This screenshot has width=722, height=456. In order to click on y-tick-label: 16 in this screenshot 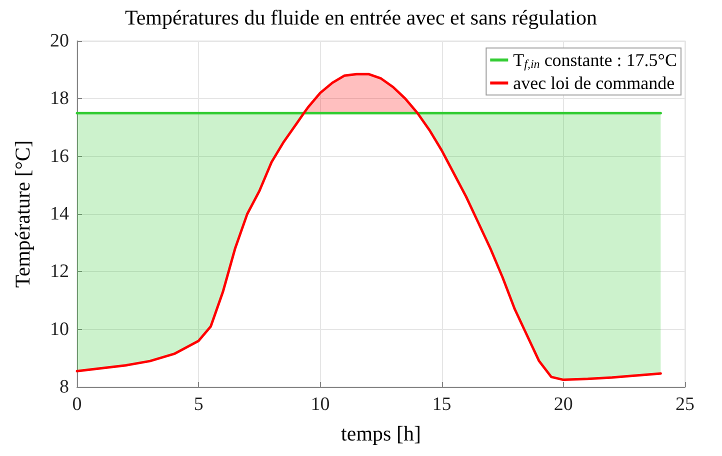, I will do `click(59, 156)`.